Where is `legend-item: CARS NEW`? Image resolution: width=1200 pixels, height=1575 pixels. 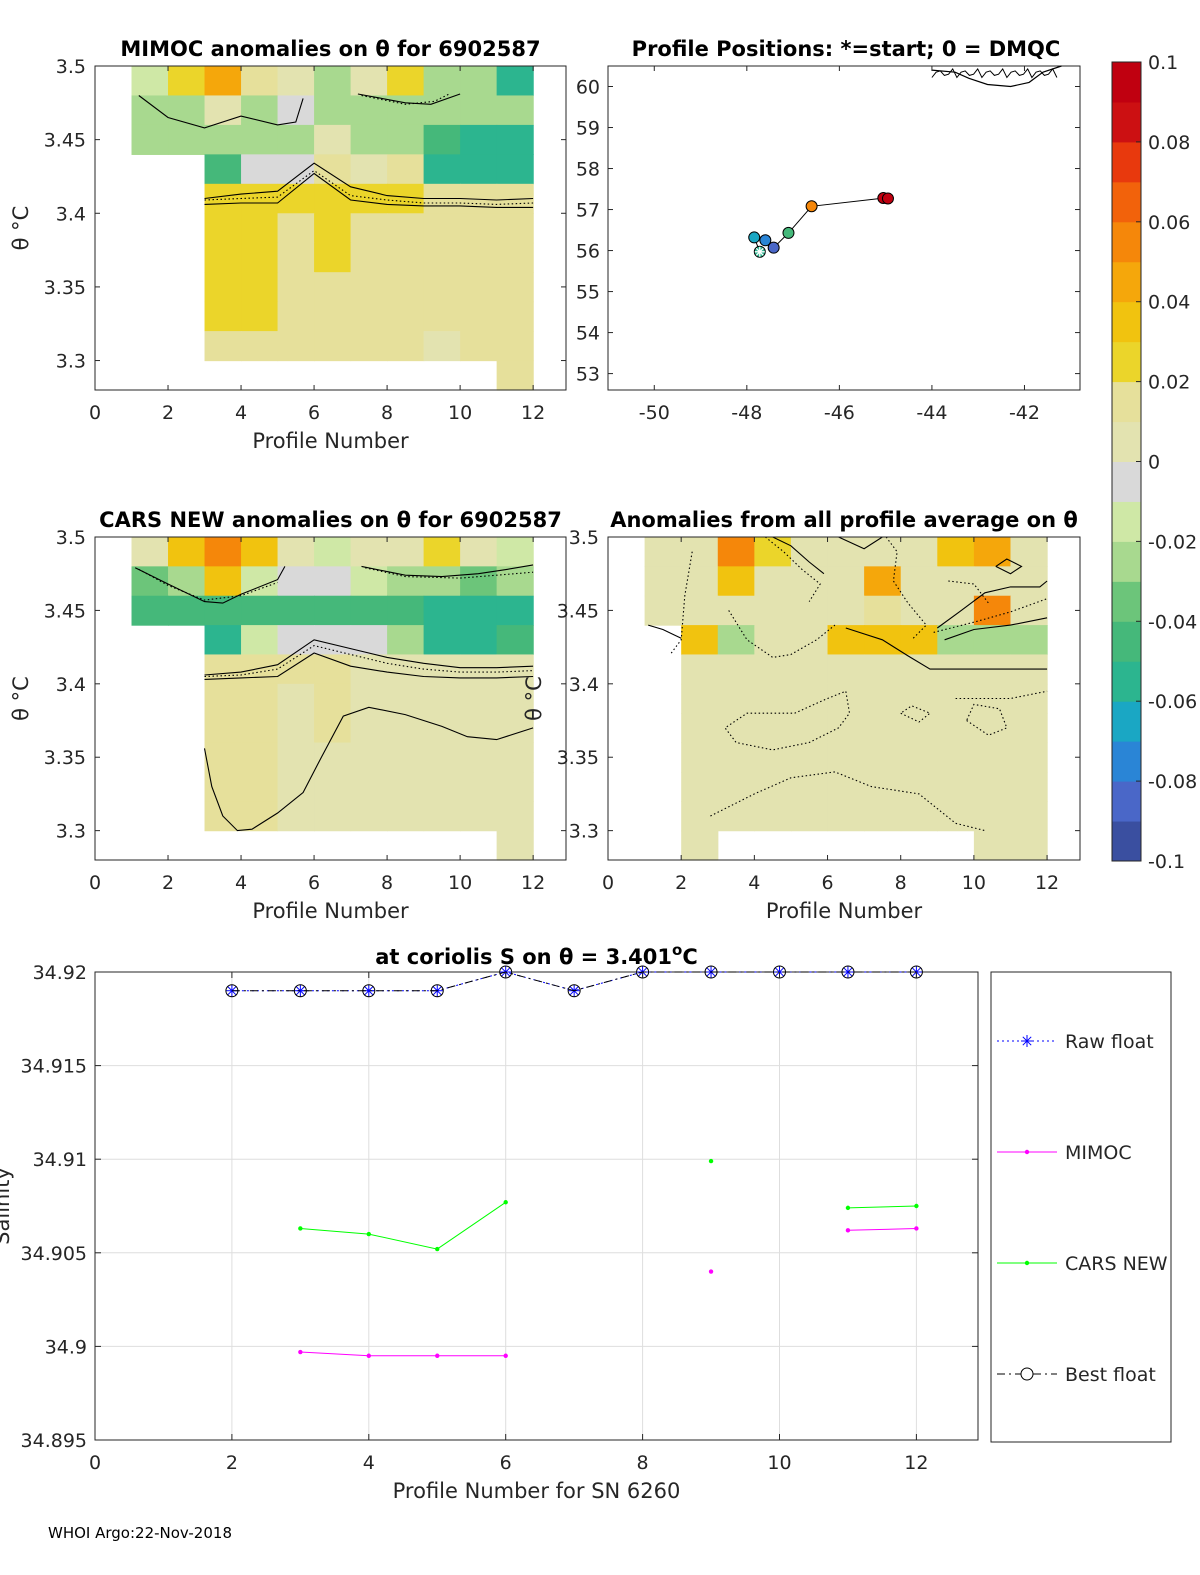 legend-item: CARS NEW is located at coordinates (1082, 1264).